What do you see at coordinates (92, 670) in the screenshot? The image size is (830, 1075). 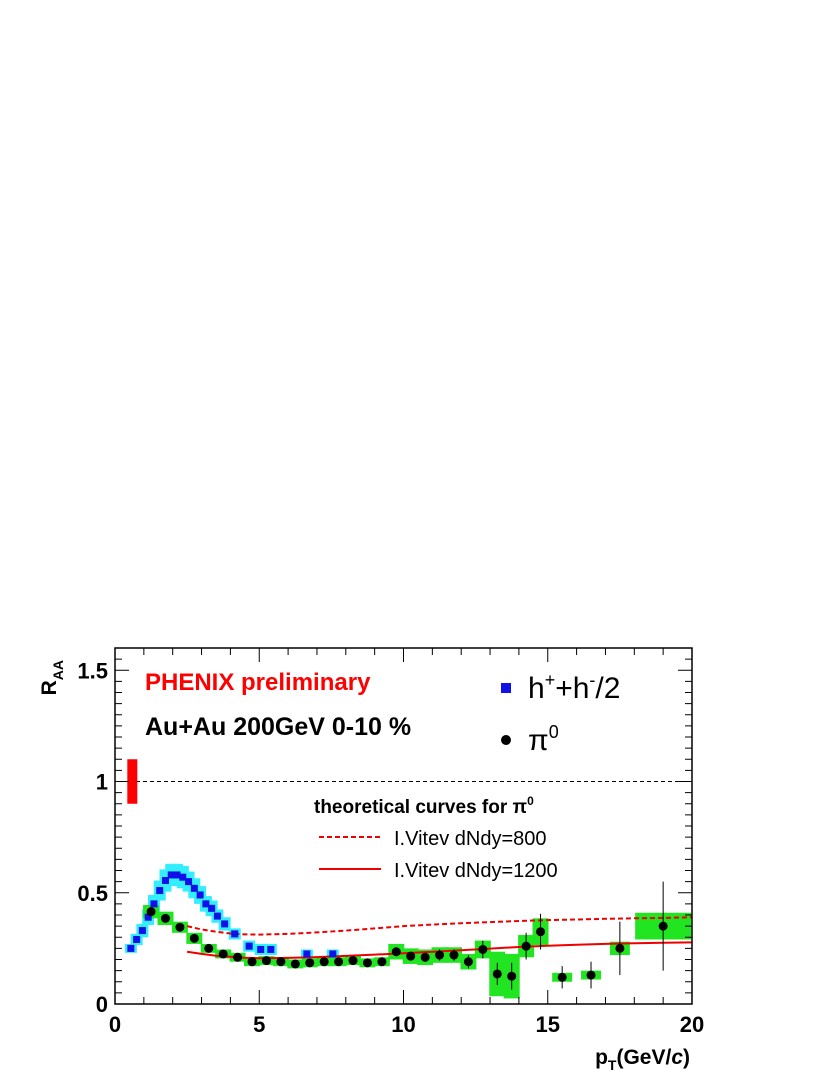 I see `y-tick-label: 1.5` at bounding box center [92, 670].